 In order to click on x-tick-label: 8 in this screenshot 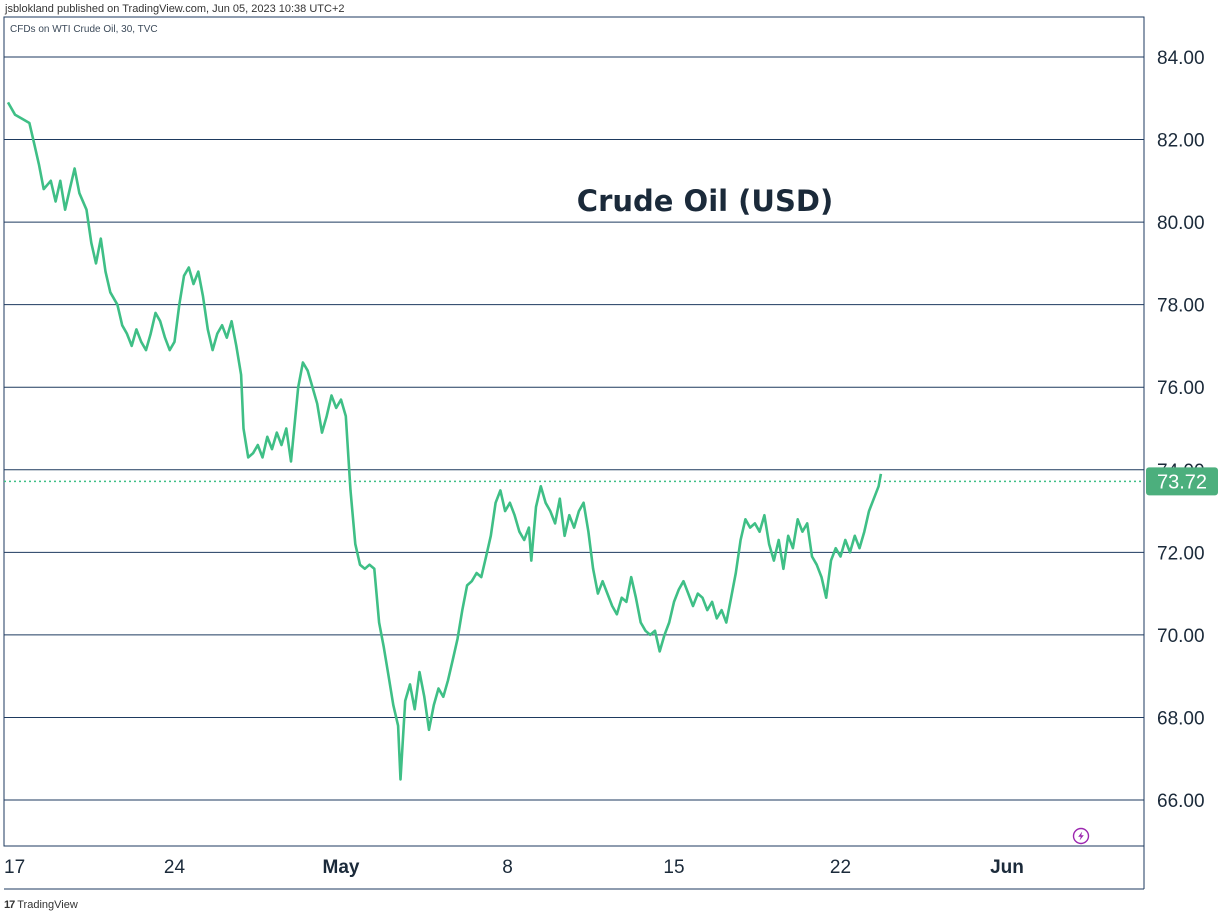, I will do `click(507, 867)`.